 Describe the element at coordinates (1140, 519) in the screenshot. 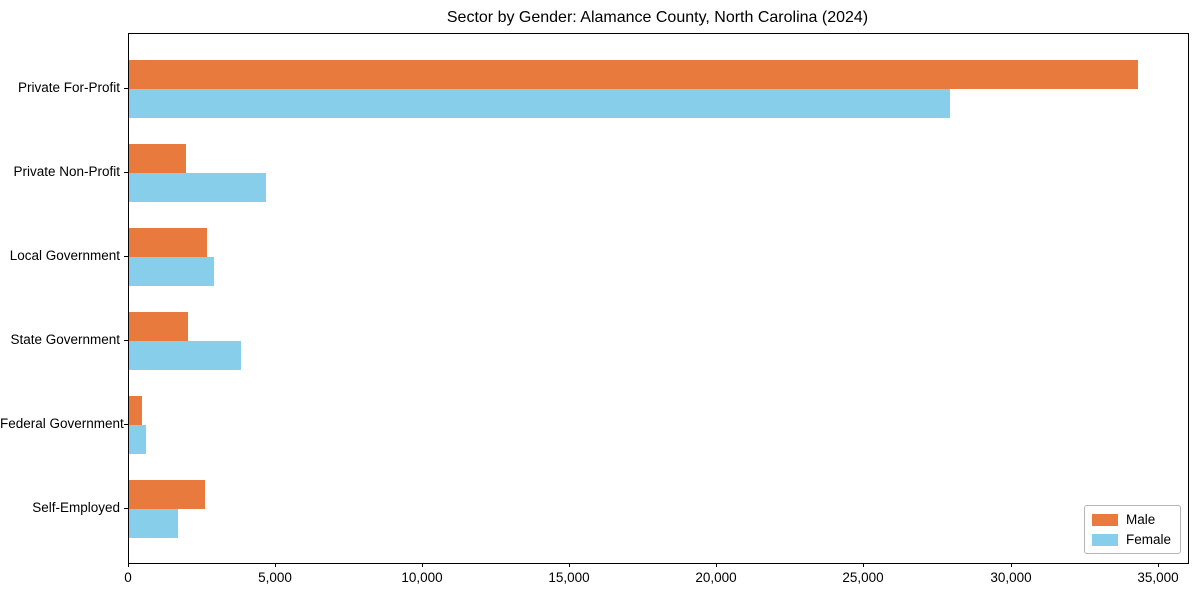

I see `legend-label: Male` at that location.